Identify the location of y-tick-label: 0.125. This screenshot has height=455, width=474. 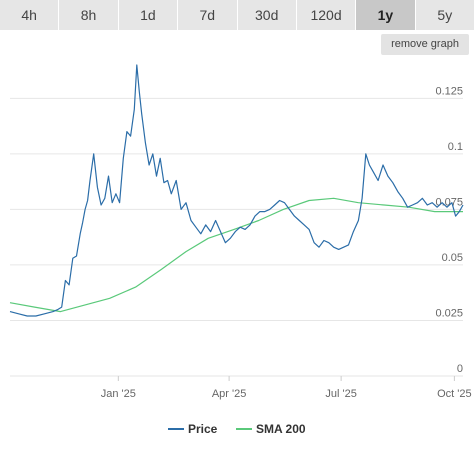
(449, 91).